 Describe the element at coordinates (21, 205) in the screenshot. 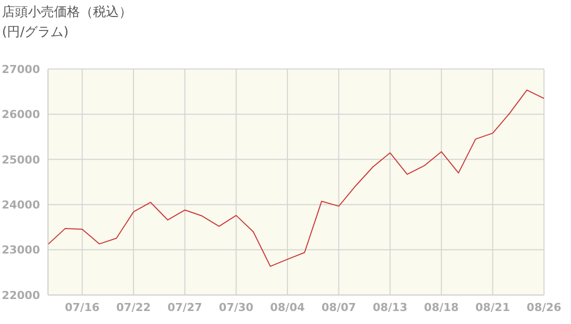

I see `y-tick-label: 24000` at that location.